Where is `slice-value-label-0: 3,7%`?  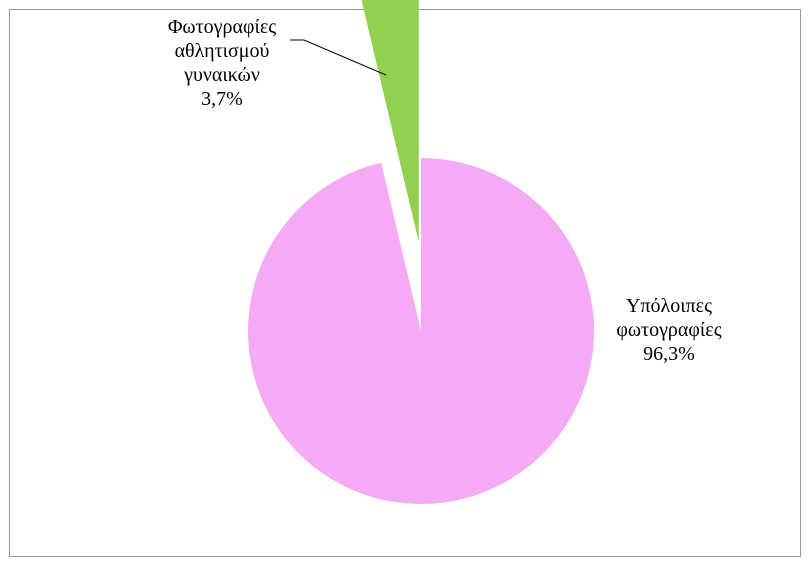 slice-value-label-0: 3,7% is located at coordinates (222, 99).